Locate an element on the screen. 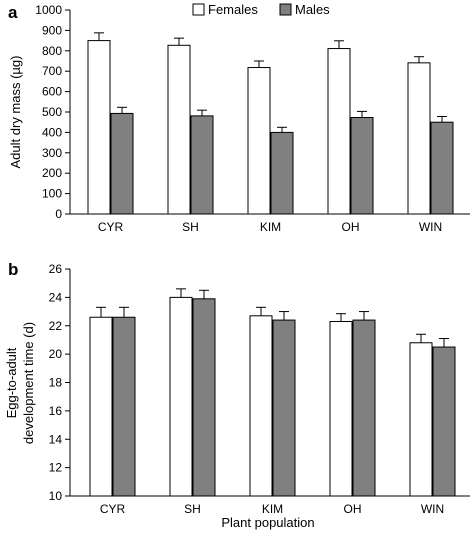  bar-a-female-oh is located at coordinates (339, 131).